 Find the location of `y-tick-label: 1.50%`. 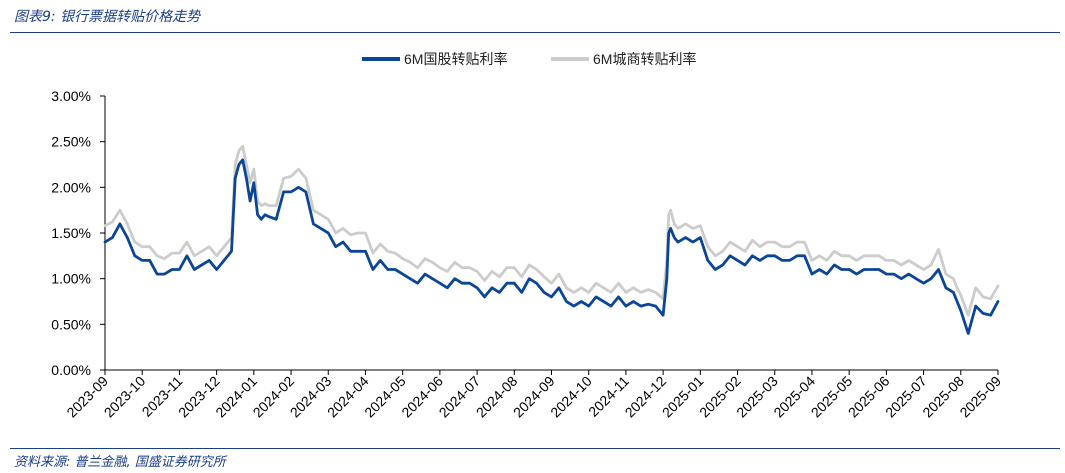

y-tick-label: 1.50% is located at coordinates (71, 233).